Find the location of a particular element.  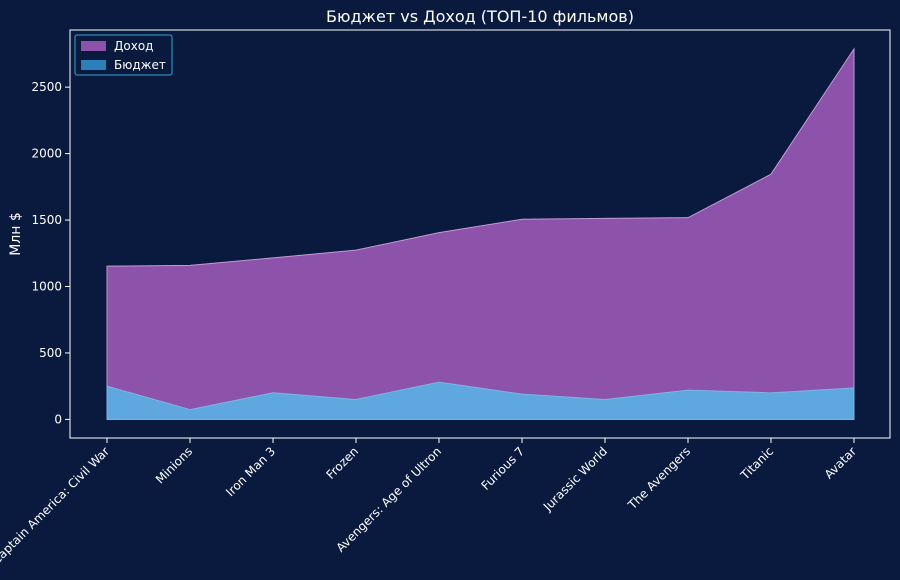

legend-swatch-revenue is located at coordinates (93, 46).